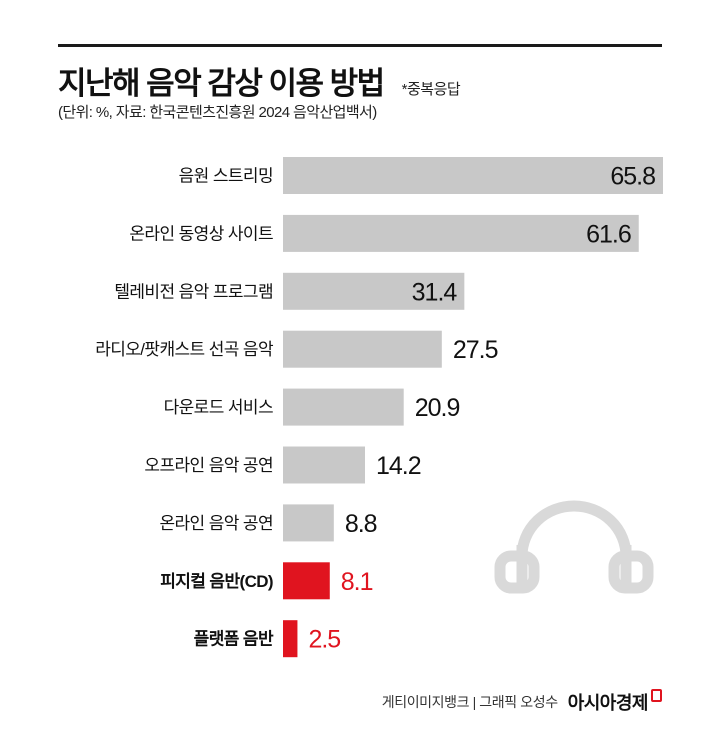  What do you see at coordinates (574, 547) in the screenshot?
I see `headphones-icon` at bounding box center [574, 547].